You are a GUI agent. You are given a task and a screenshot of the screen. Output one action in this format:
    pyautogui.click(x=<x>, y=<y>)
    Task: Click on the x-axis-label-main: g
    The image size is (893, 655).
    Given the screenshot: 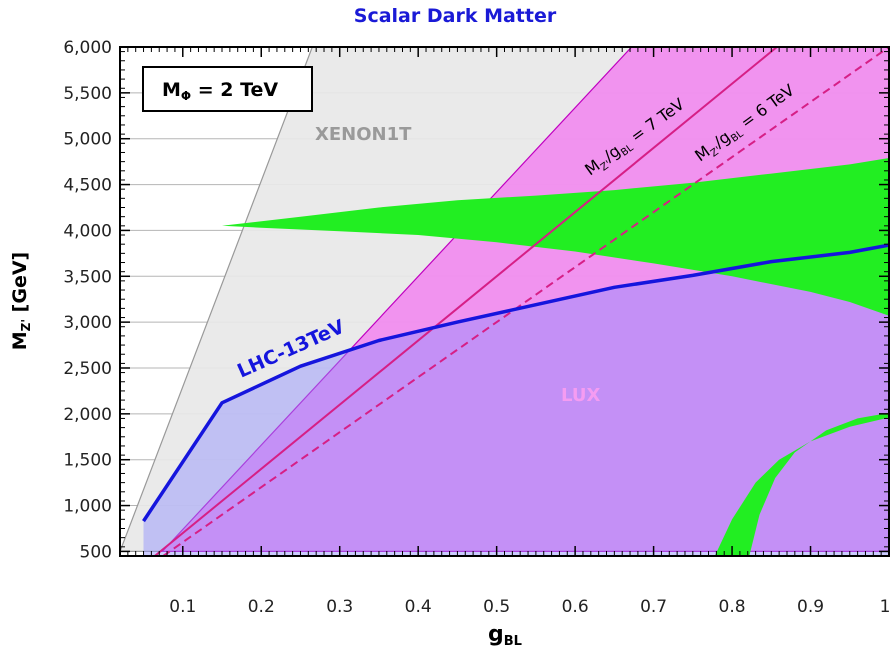 What is the action you would take?
    pyautogui.click(x=496, y=634)
    